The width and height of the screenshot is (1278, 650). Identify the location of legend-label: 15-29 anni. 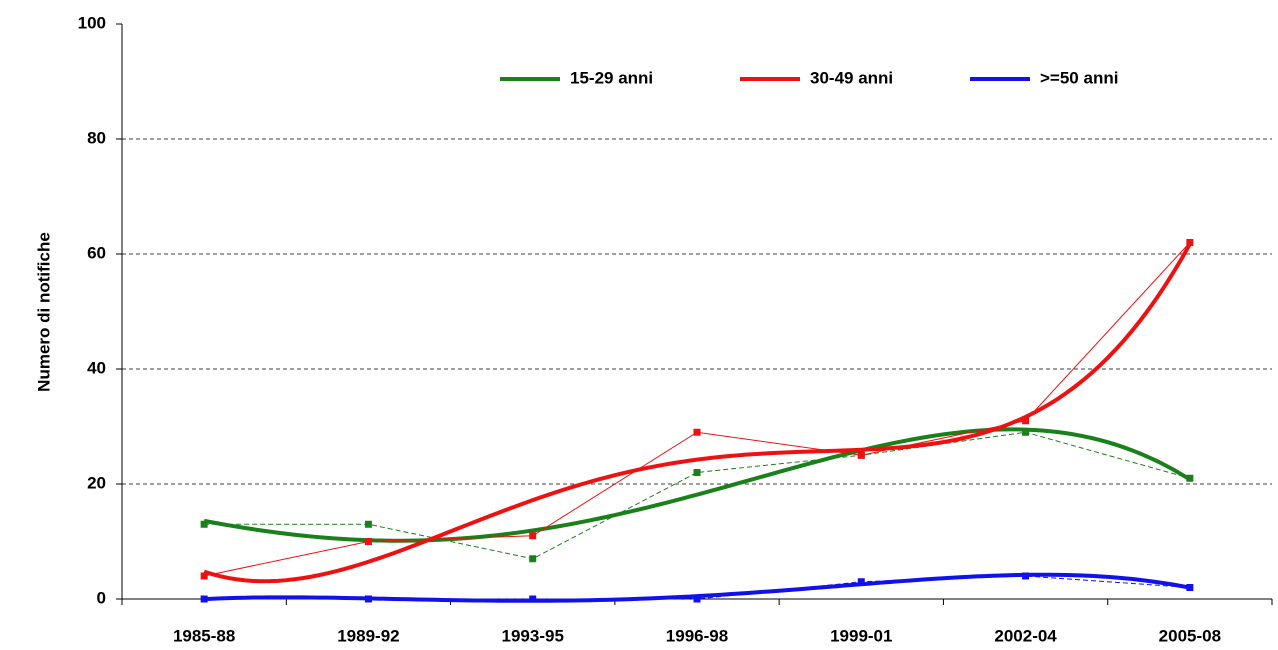
(611, 77).